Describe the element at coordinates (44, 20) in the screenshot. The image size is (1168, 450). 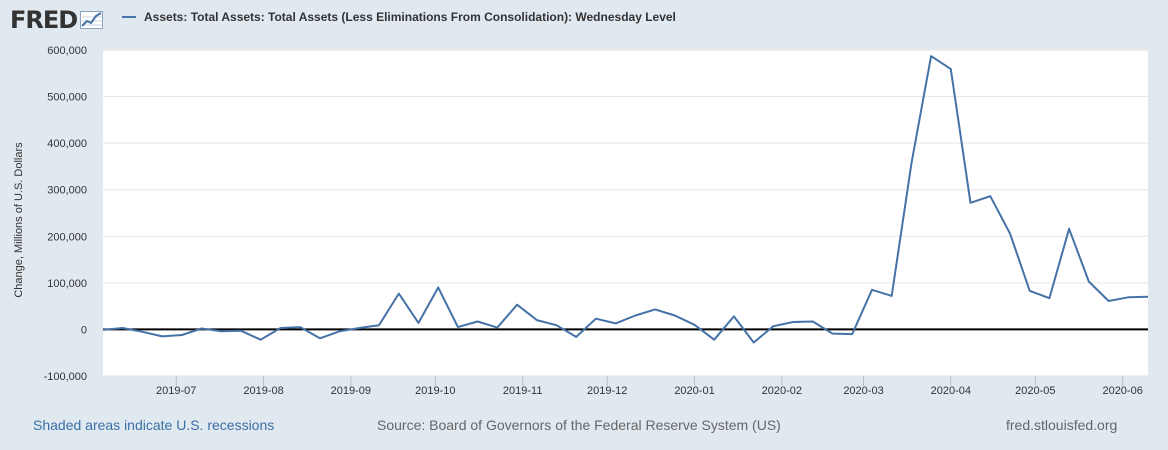
I see `logo-text: FRED` at that location.